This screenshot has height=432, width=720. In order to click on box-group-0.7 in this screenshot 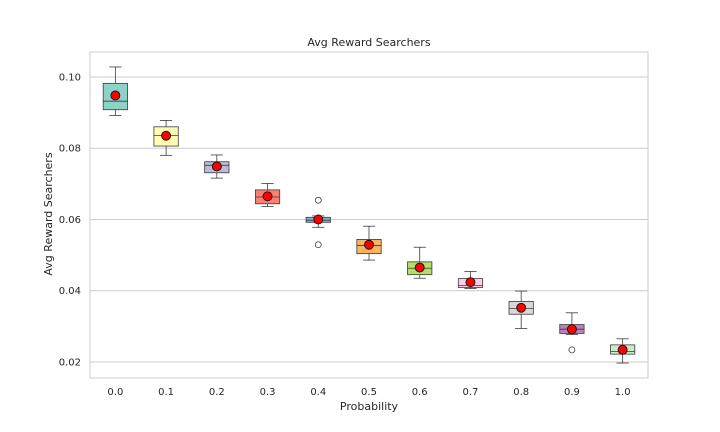, I will do `click(470, 280)`.